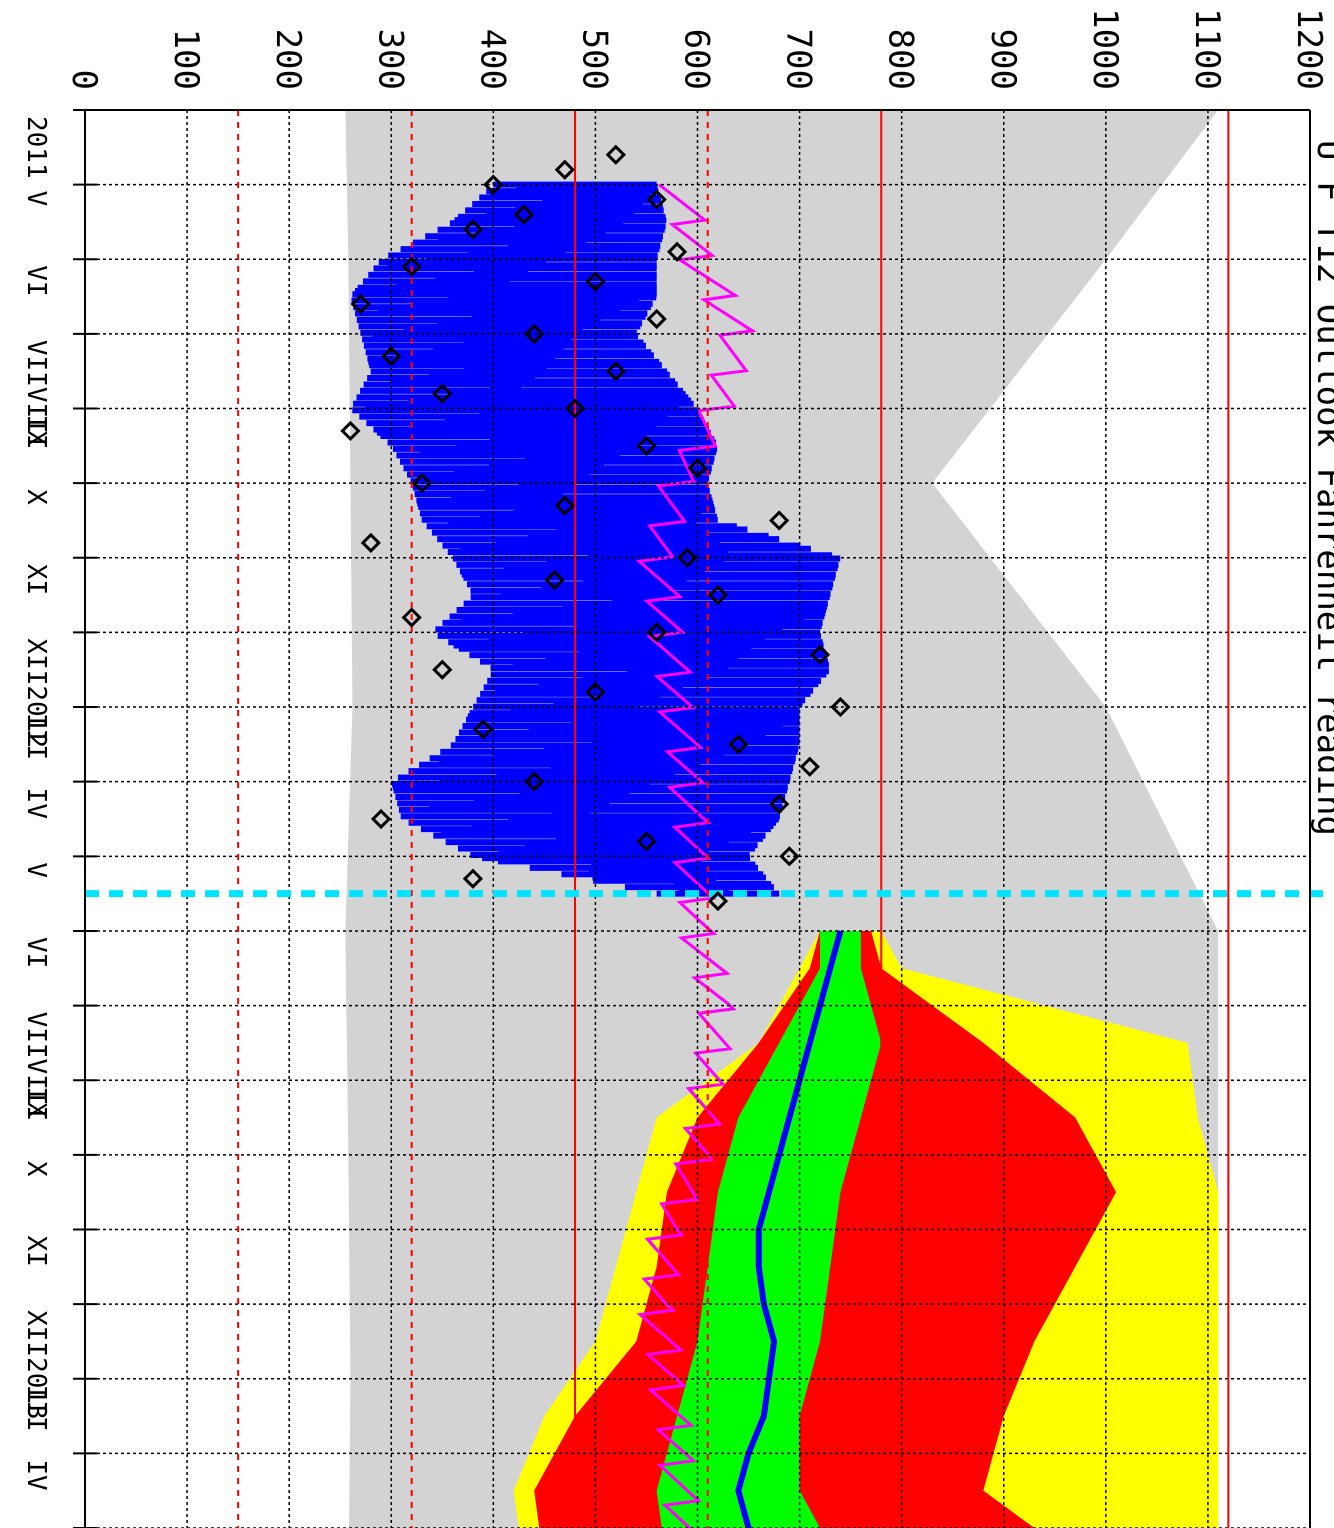  Describe the element at coordinates (799, 59) in the screenshot. I see `value-tick-label: 700` at that location.